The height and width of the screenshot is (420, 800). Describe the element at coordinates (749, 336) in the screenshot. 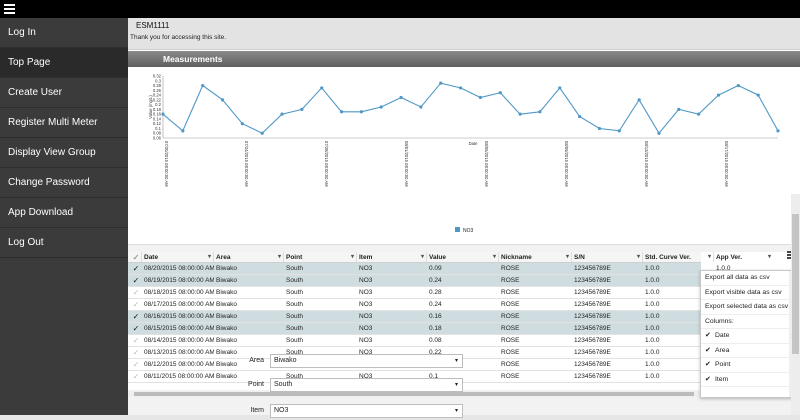

I see `column-toggle-date: ✔ Date` at that location.